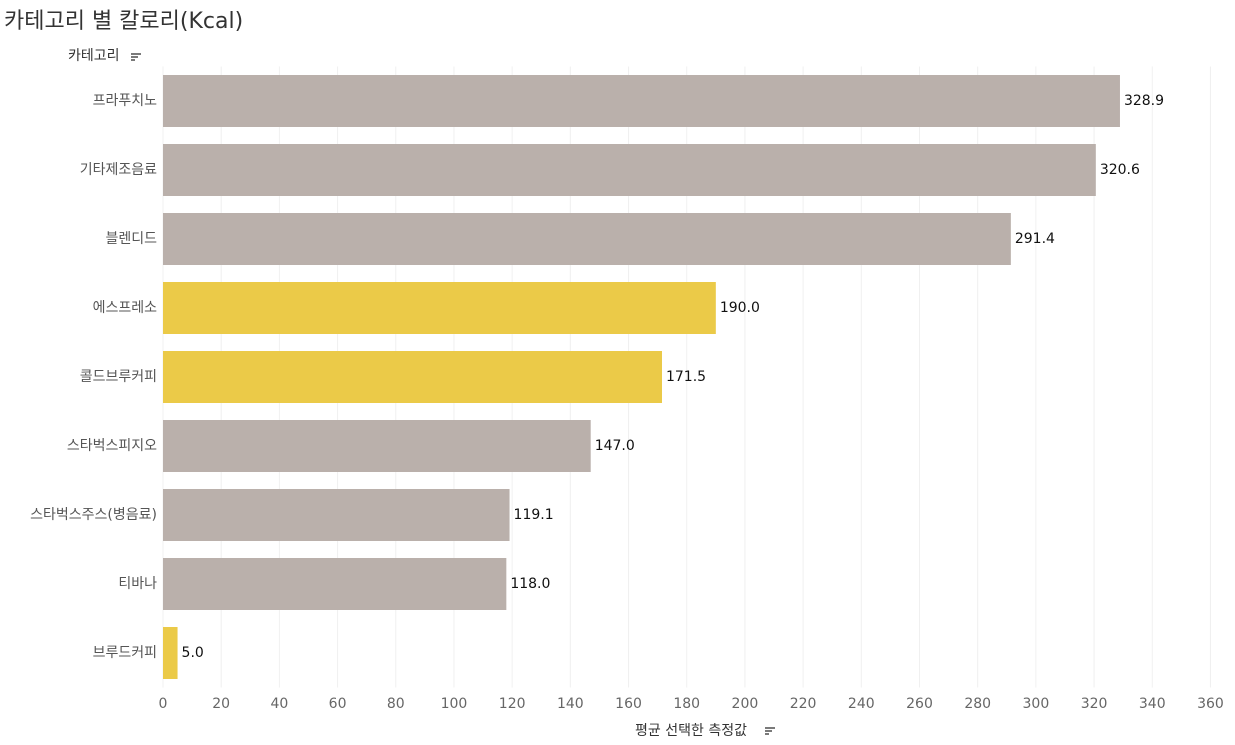 Image resolution: width=1235 pixels, height=745 pixels. Describe the element at coordinates (1036, 704) in the screenshot. I see `x-tick-label: 300` at that location.